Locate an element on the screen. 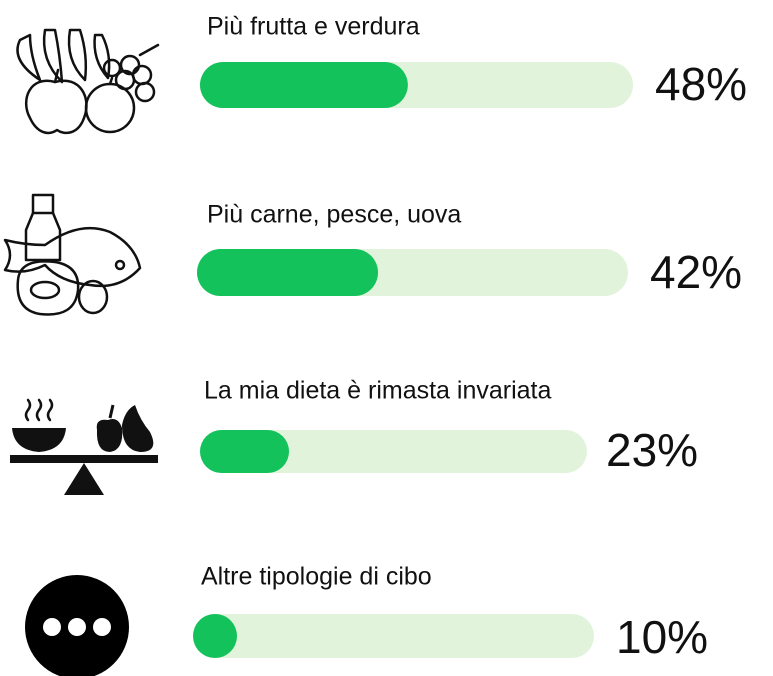 This screenshot has width=773, height=676. value-label: 42% is located at coordinates (696, 272).